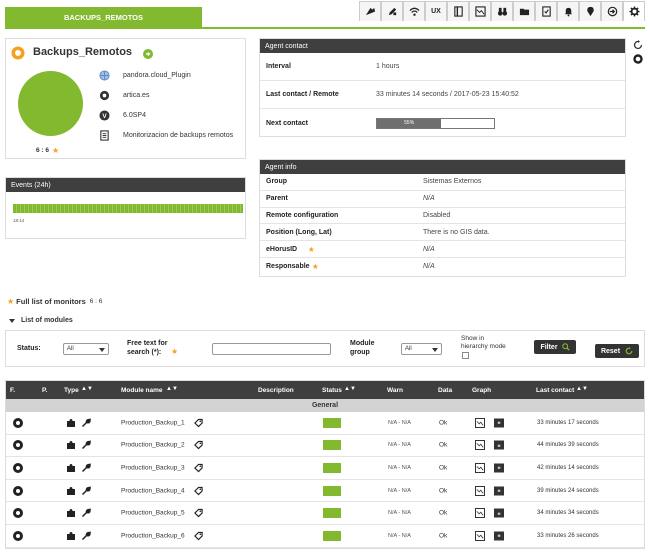  What do you see at coordinates (473, 338) in the screenshot?
I see `hierarchy-label-1: Show in` at bounding box center [473, 338].